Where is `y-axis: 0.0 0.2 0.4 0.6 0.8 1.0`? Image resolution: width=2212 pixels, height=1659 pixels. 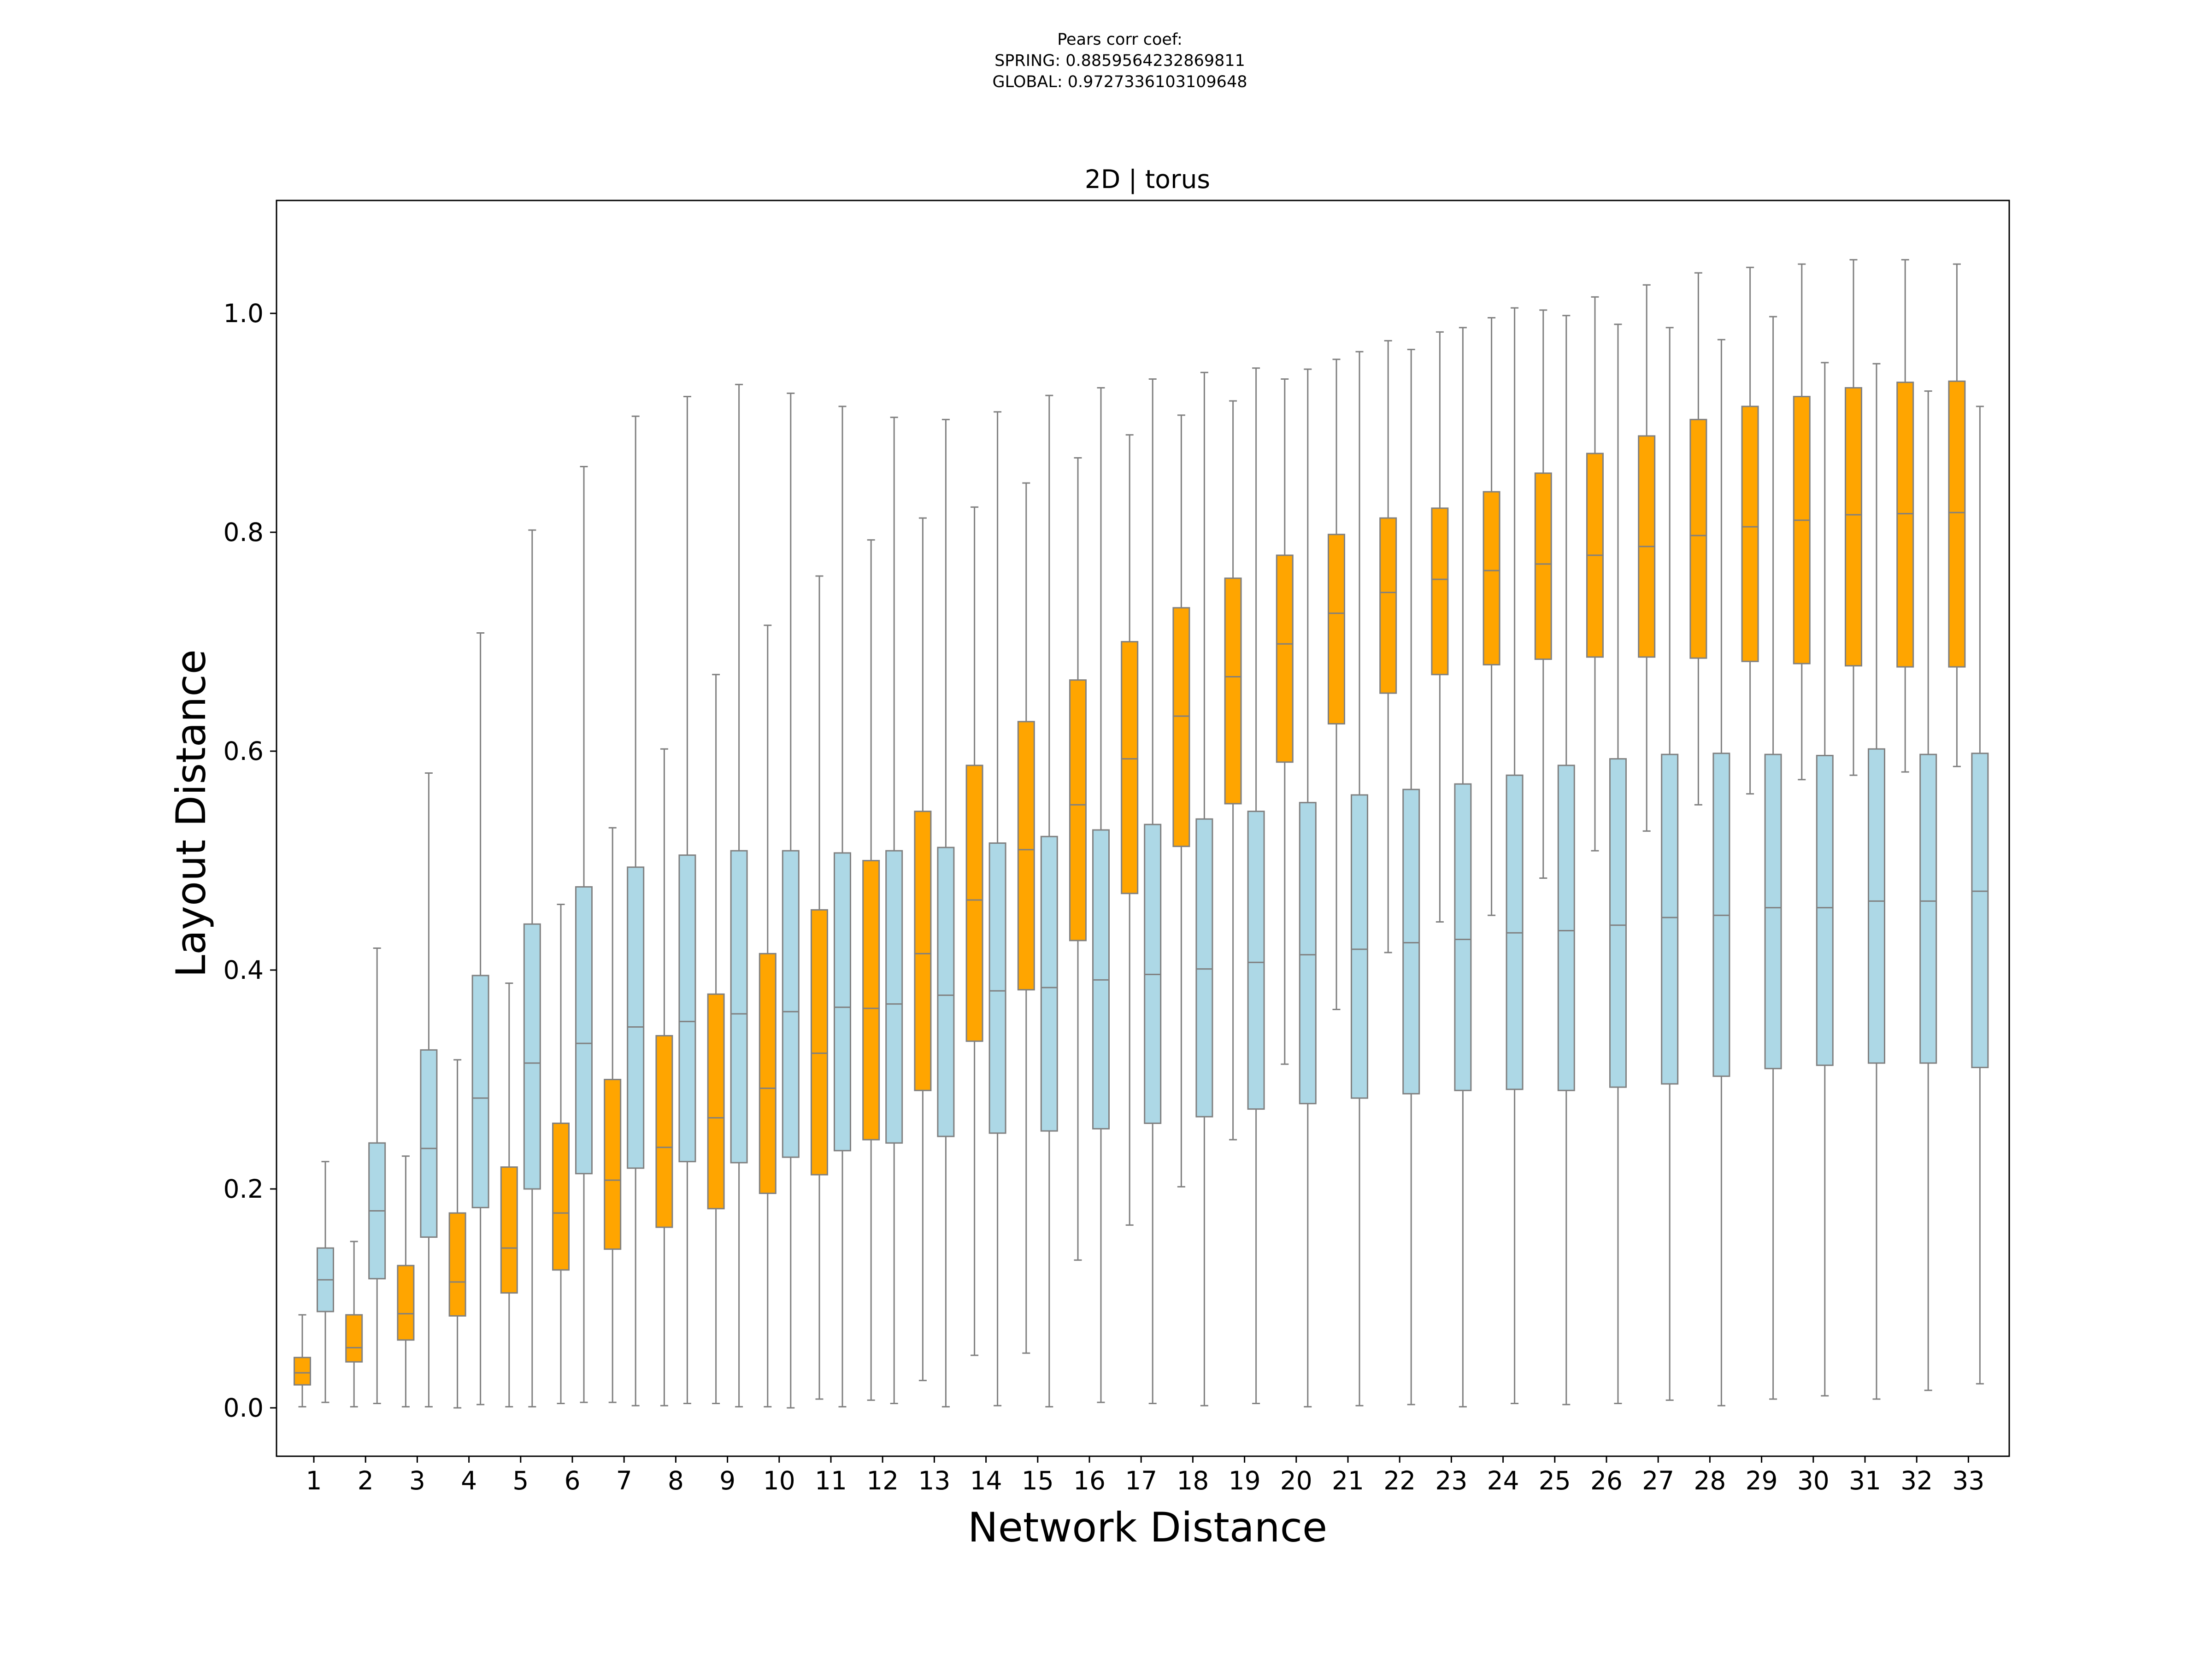
y-axis: 0.0 0.2 0.4 0.6 0.8 1.0 is located at coordinates (250, 861).